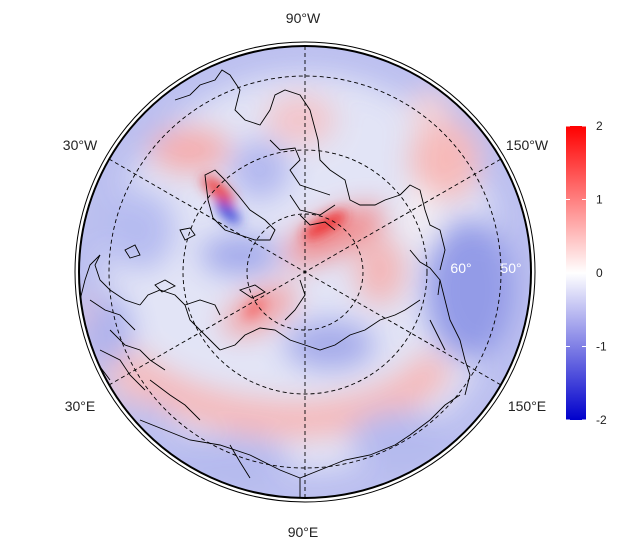  What do you see at coordinates (599, 200) in the screenshot?
I see `colorbar-tick-label: 1` at bounding box center [599, 200].